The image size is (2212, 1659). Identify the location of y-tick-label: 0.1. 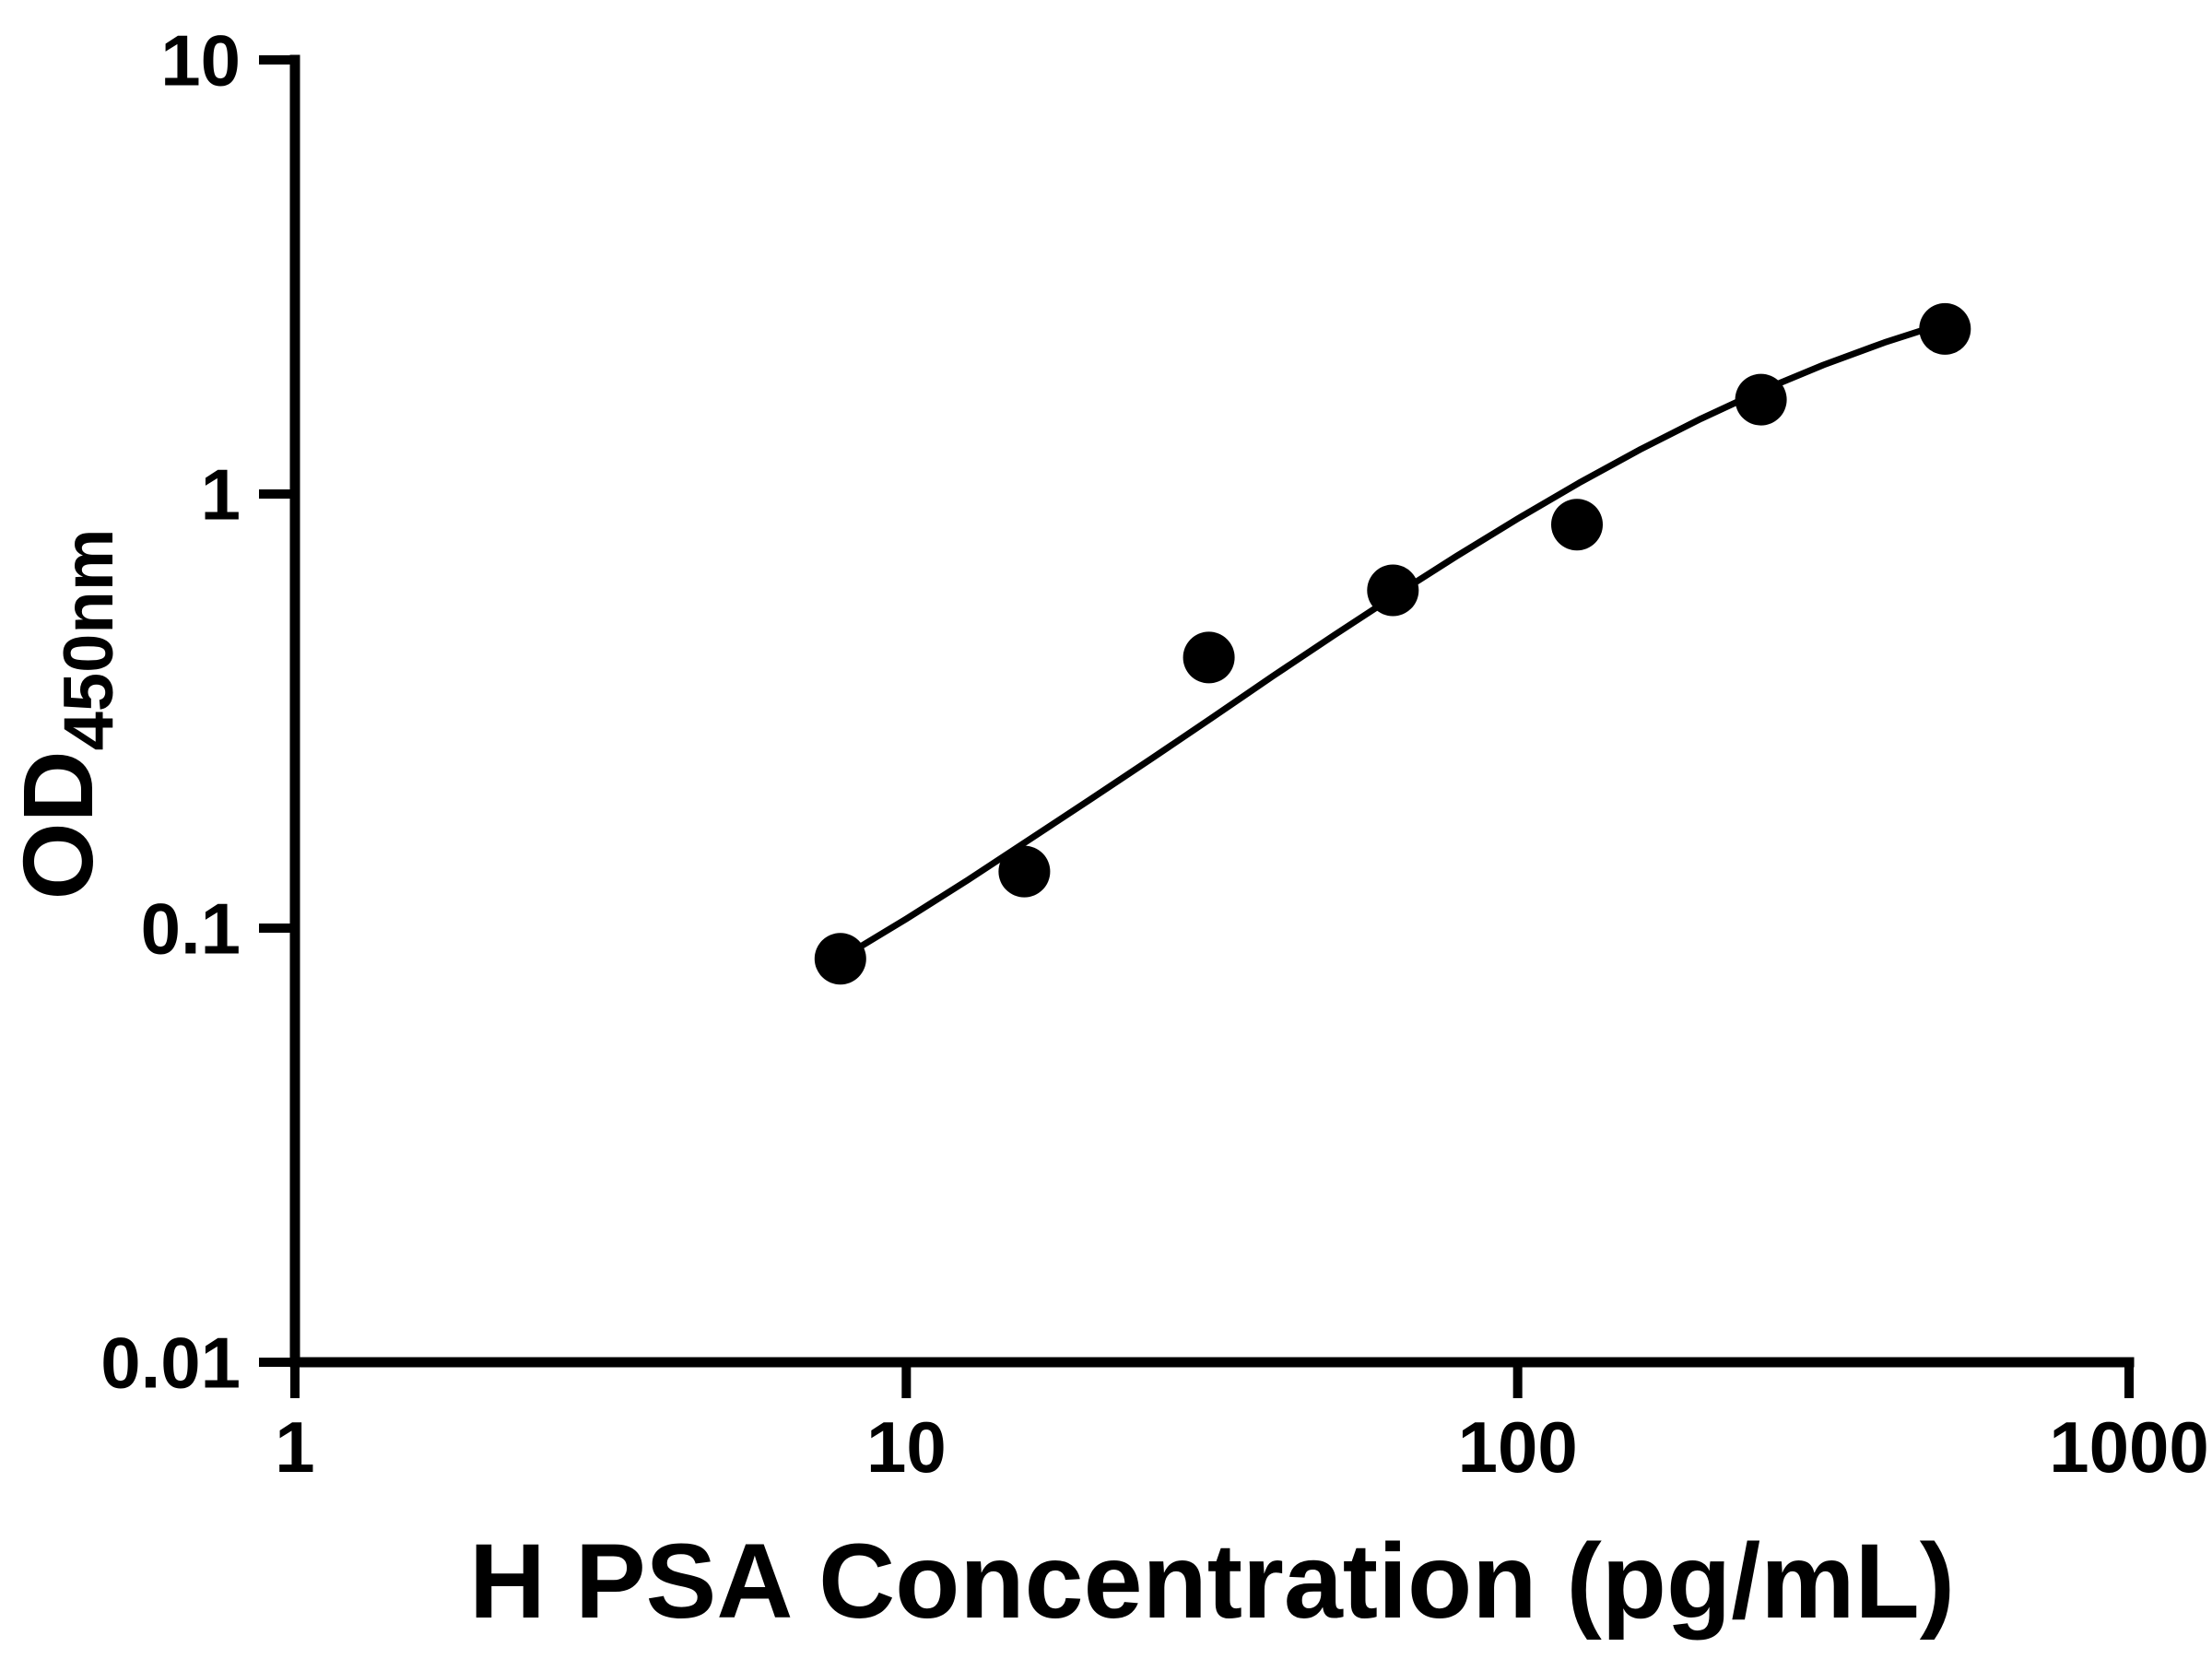
(191, 928).